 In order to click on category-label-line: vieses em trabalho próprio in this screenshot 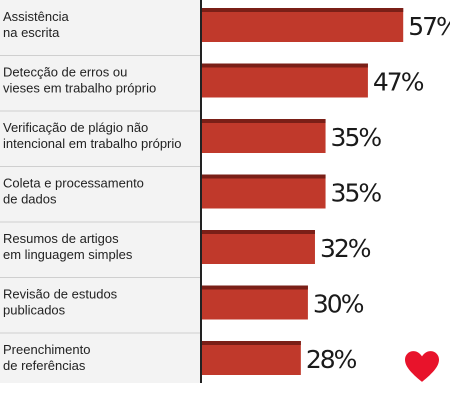, I will do `click(79, 88)`.